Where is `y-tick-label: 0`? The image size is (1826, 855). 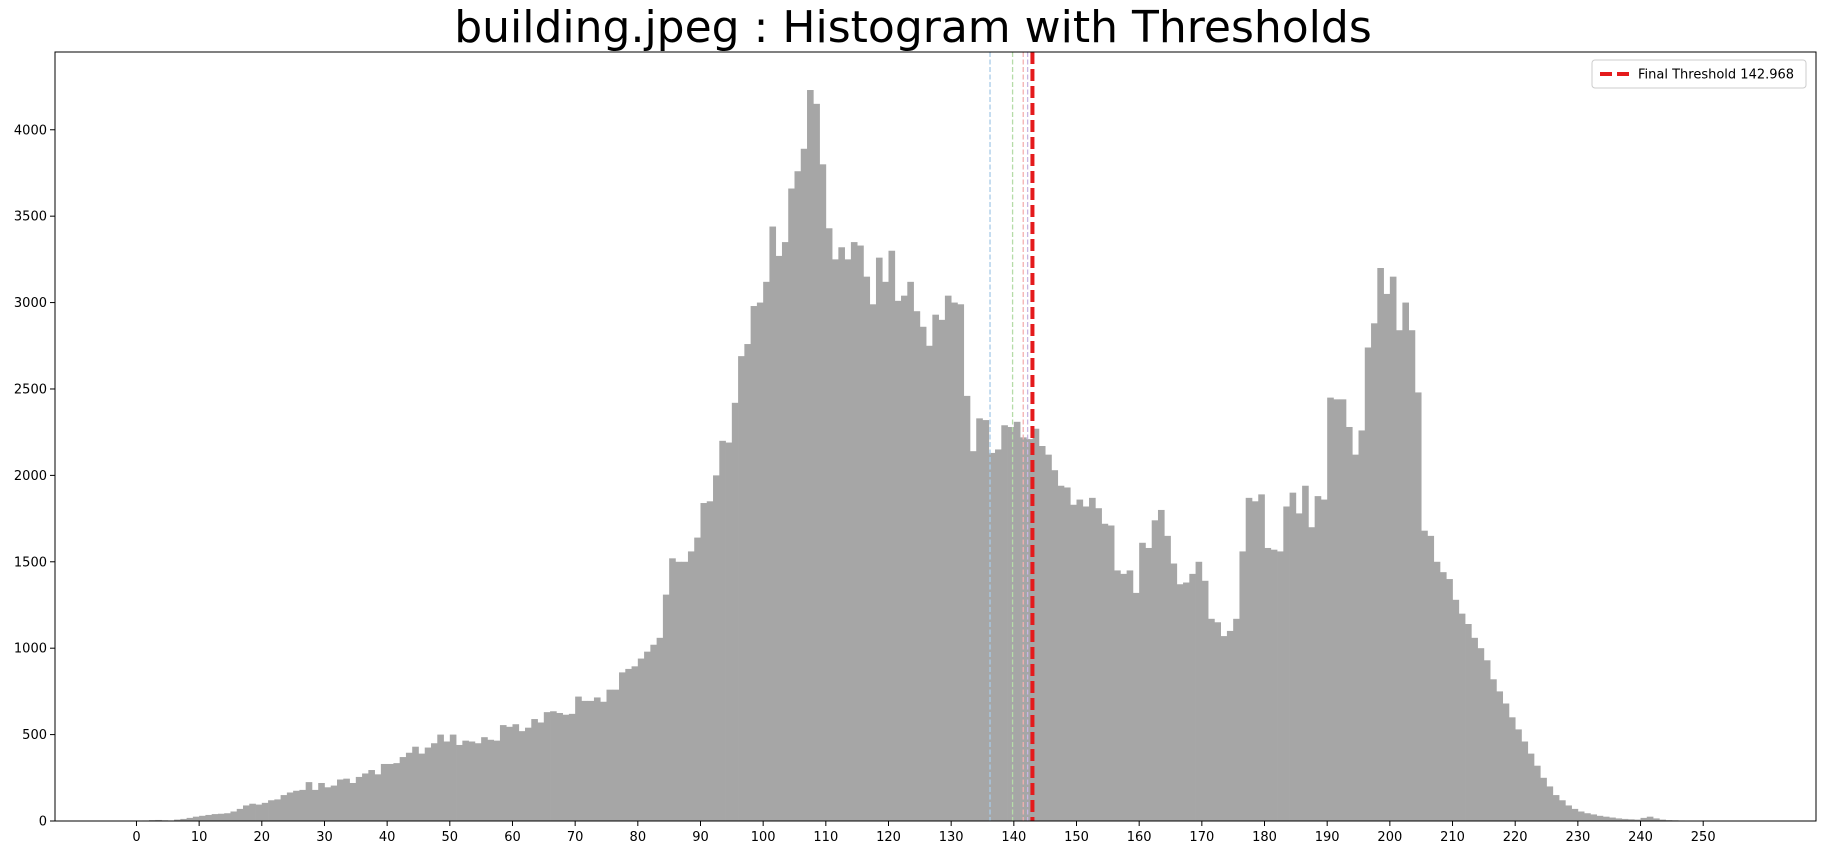 y-tick-label: 0 is located at coordinates (43, 822).